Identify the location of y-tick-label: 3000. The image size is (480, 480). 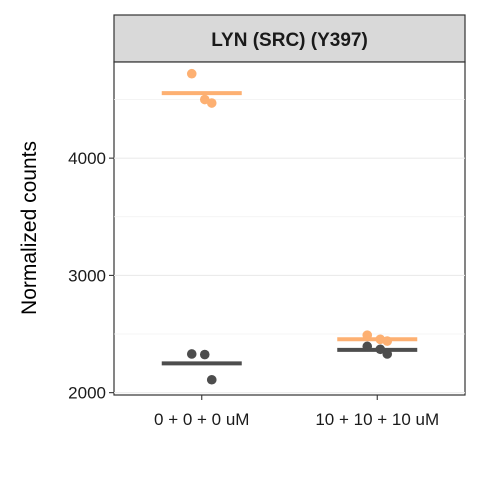
(87, 275).